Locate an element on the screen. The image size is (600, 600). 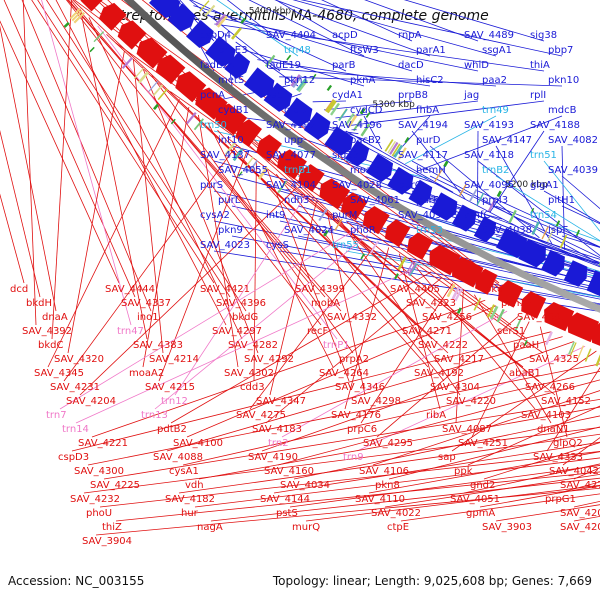
scale-label: 5300 kbp is located at coordinates (393, 105).